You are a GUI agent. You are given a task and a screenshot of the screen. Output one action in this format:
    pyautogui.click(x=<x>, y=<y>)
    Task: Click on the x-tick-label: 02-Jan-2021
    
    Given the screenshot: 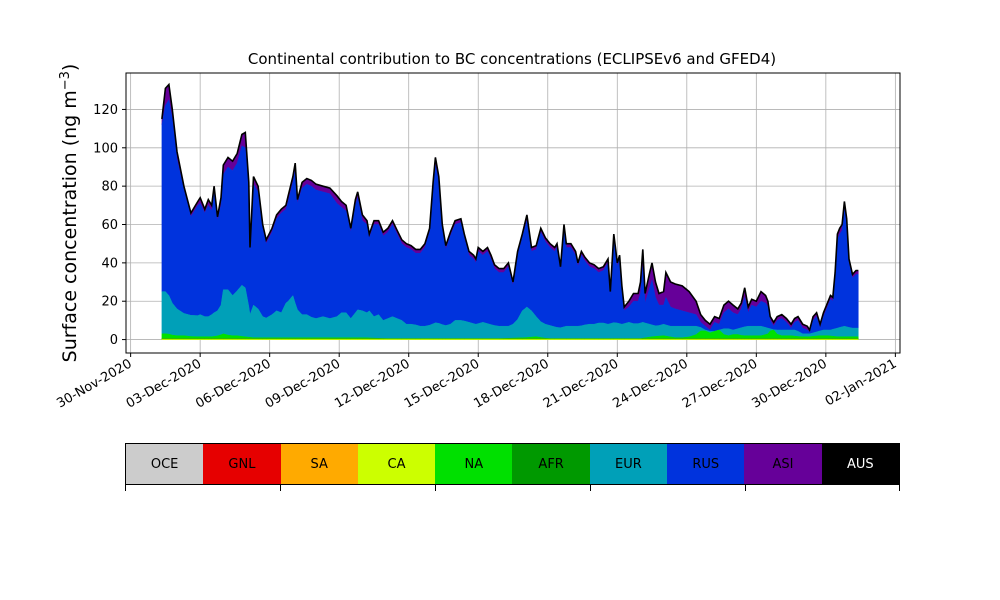 What is the action you would take?
    pyautogui.click(x=861, y=382)
    